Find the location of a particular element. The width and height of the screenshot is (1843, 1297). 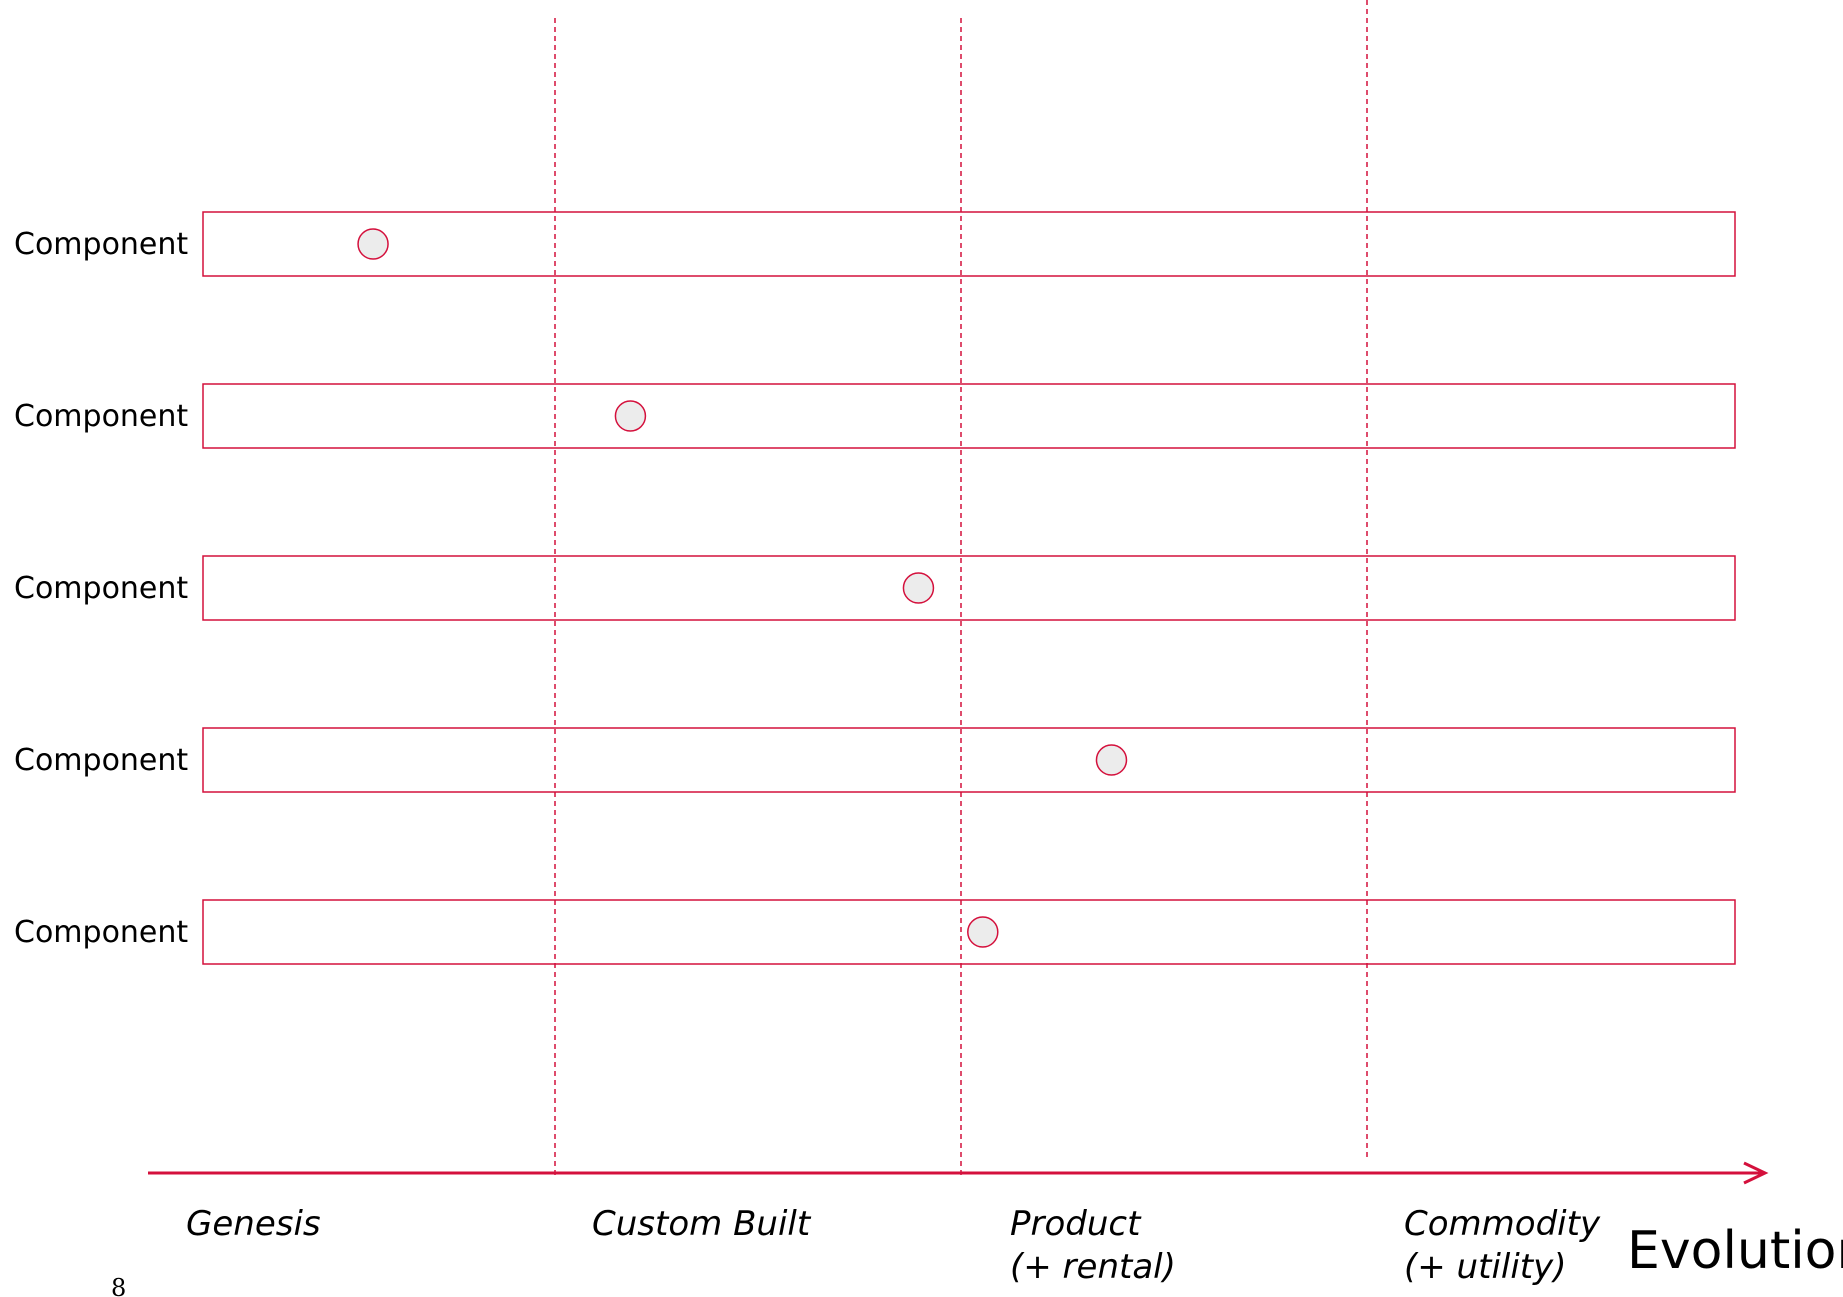

stage-label-genesis: Genesis is located at coordinates (253, 1224).